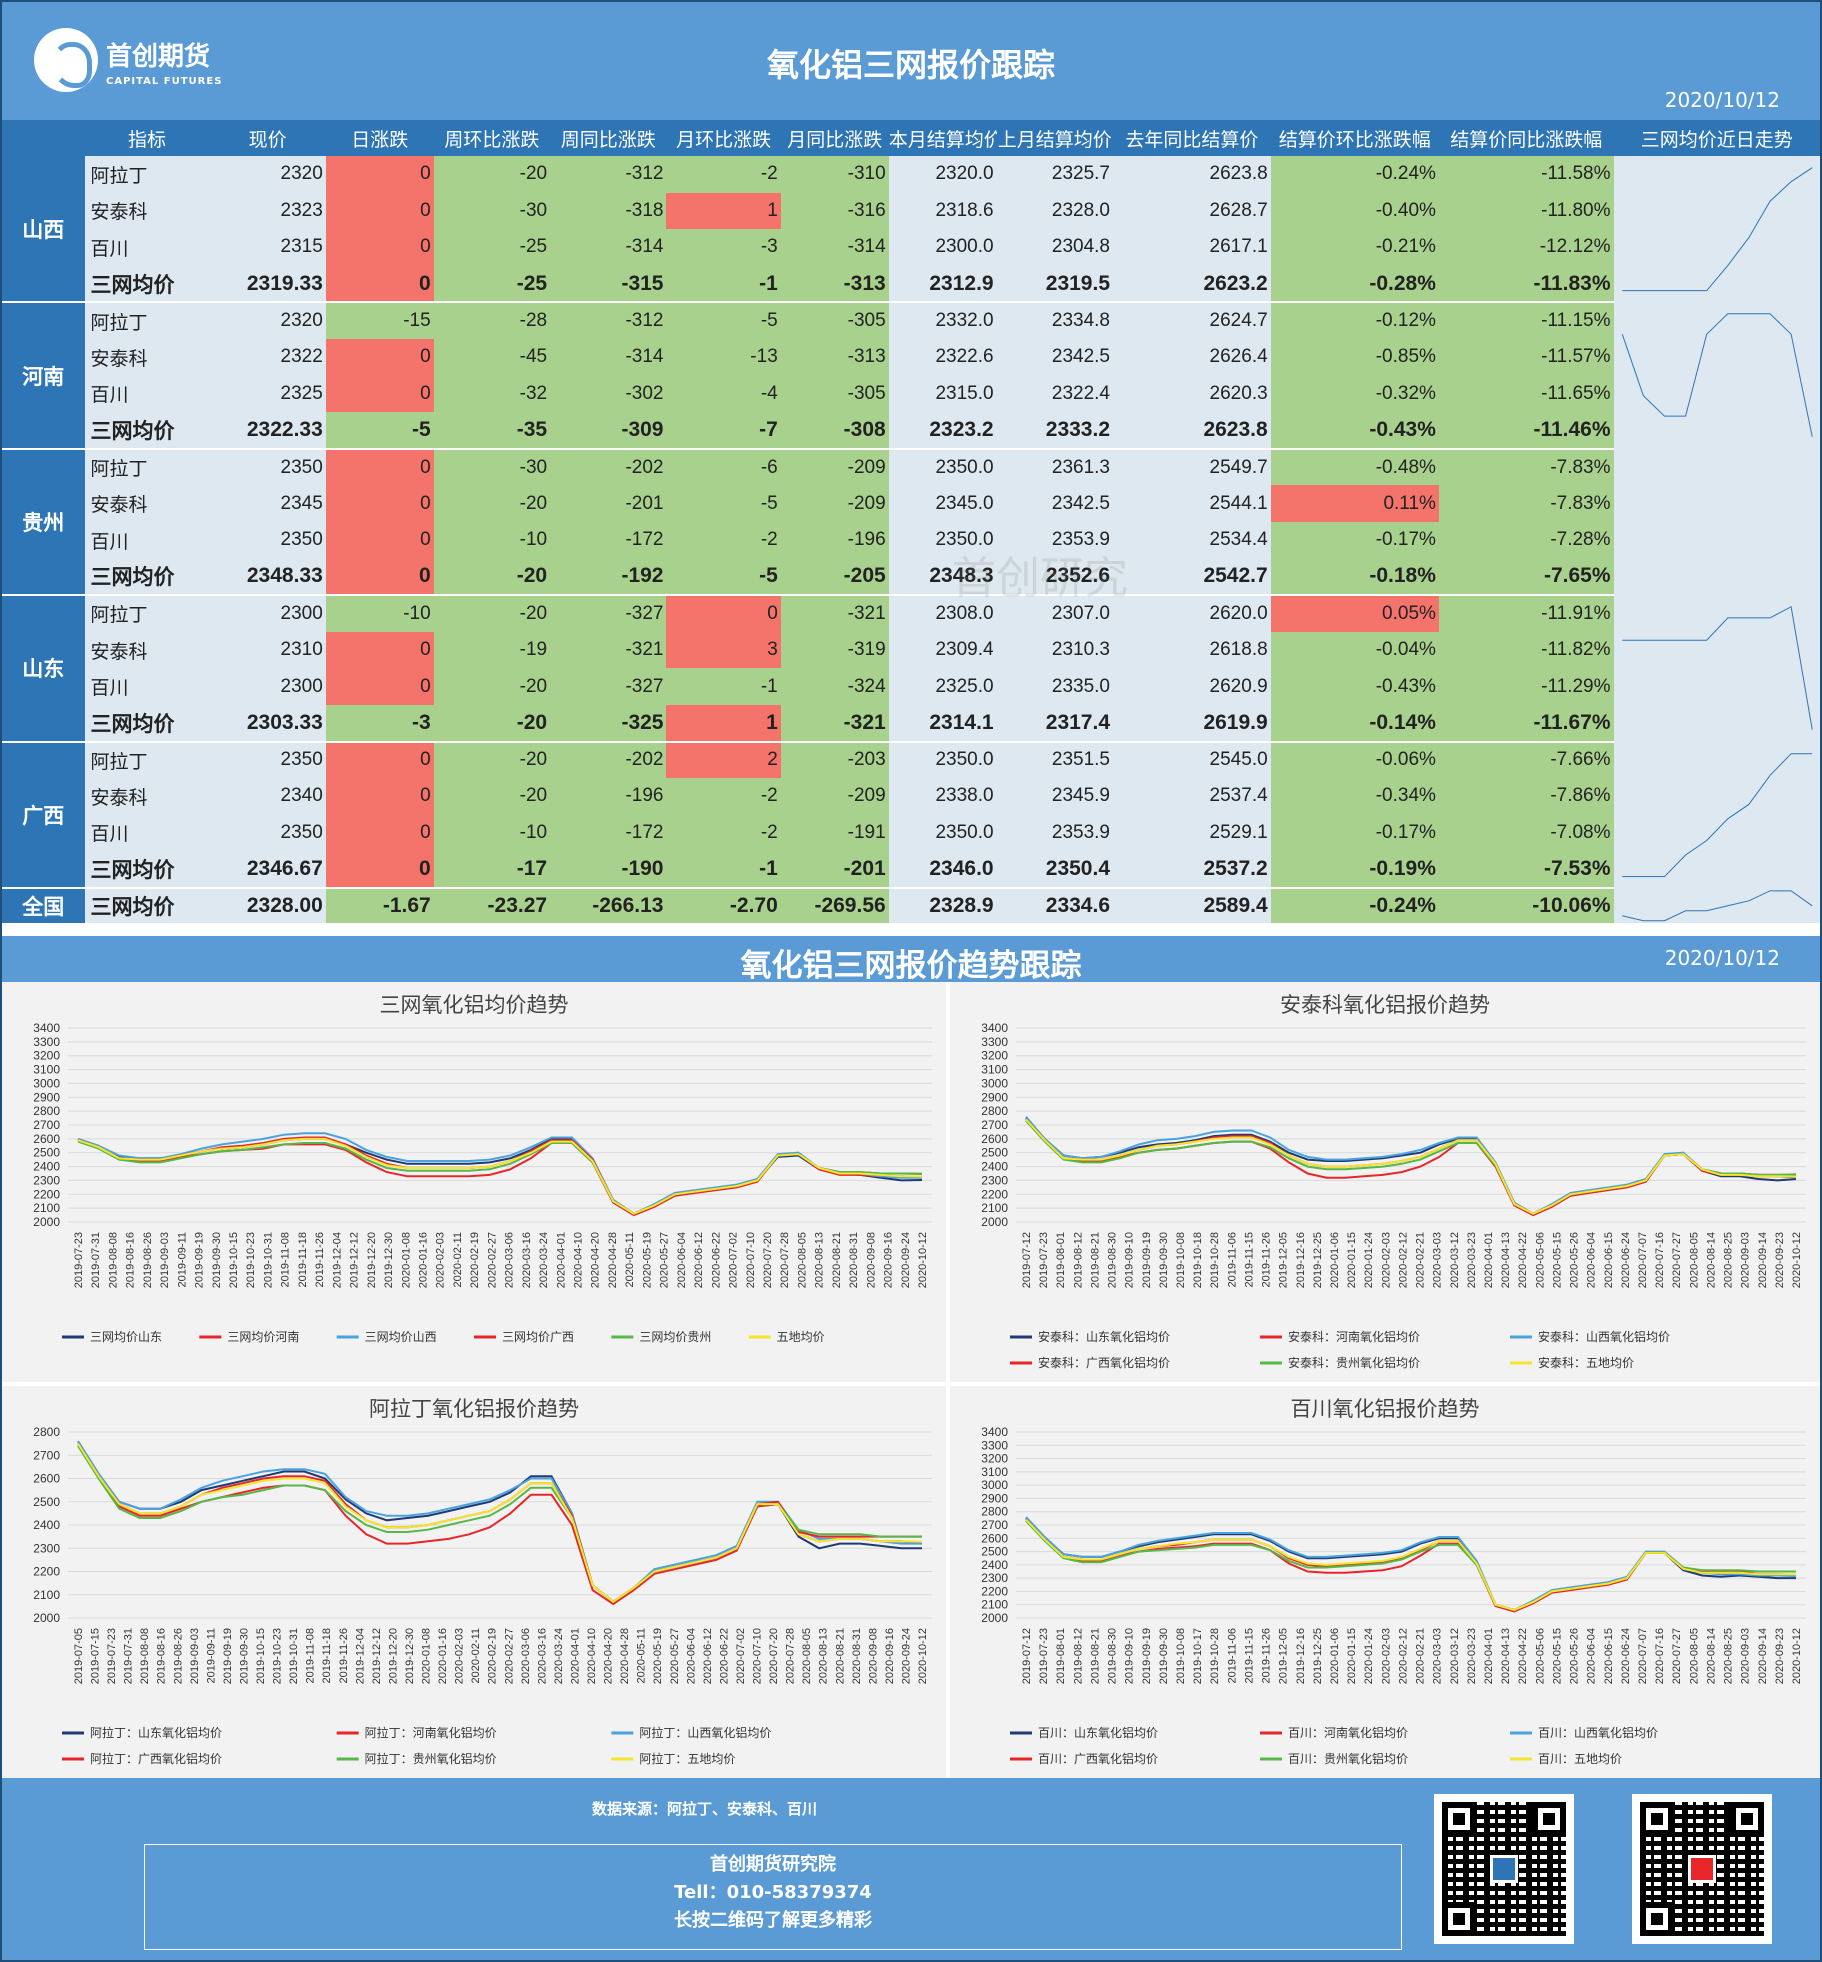 The width and height of the screenshot is (1822, 1962). I want to click on cell-s2: 2353.9, so click(1054, 540).